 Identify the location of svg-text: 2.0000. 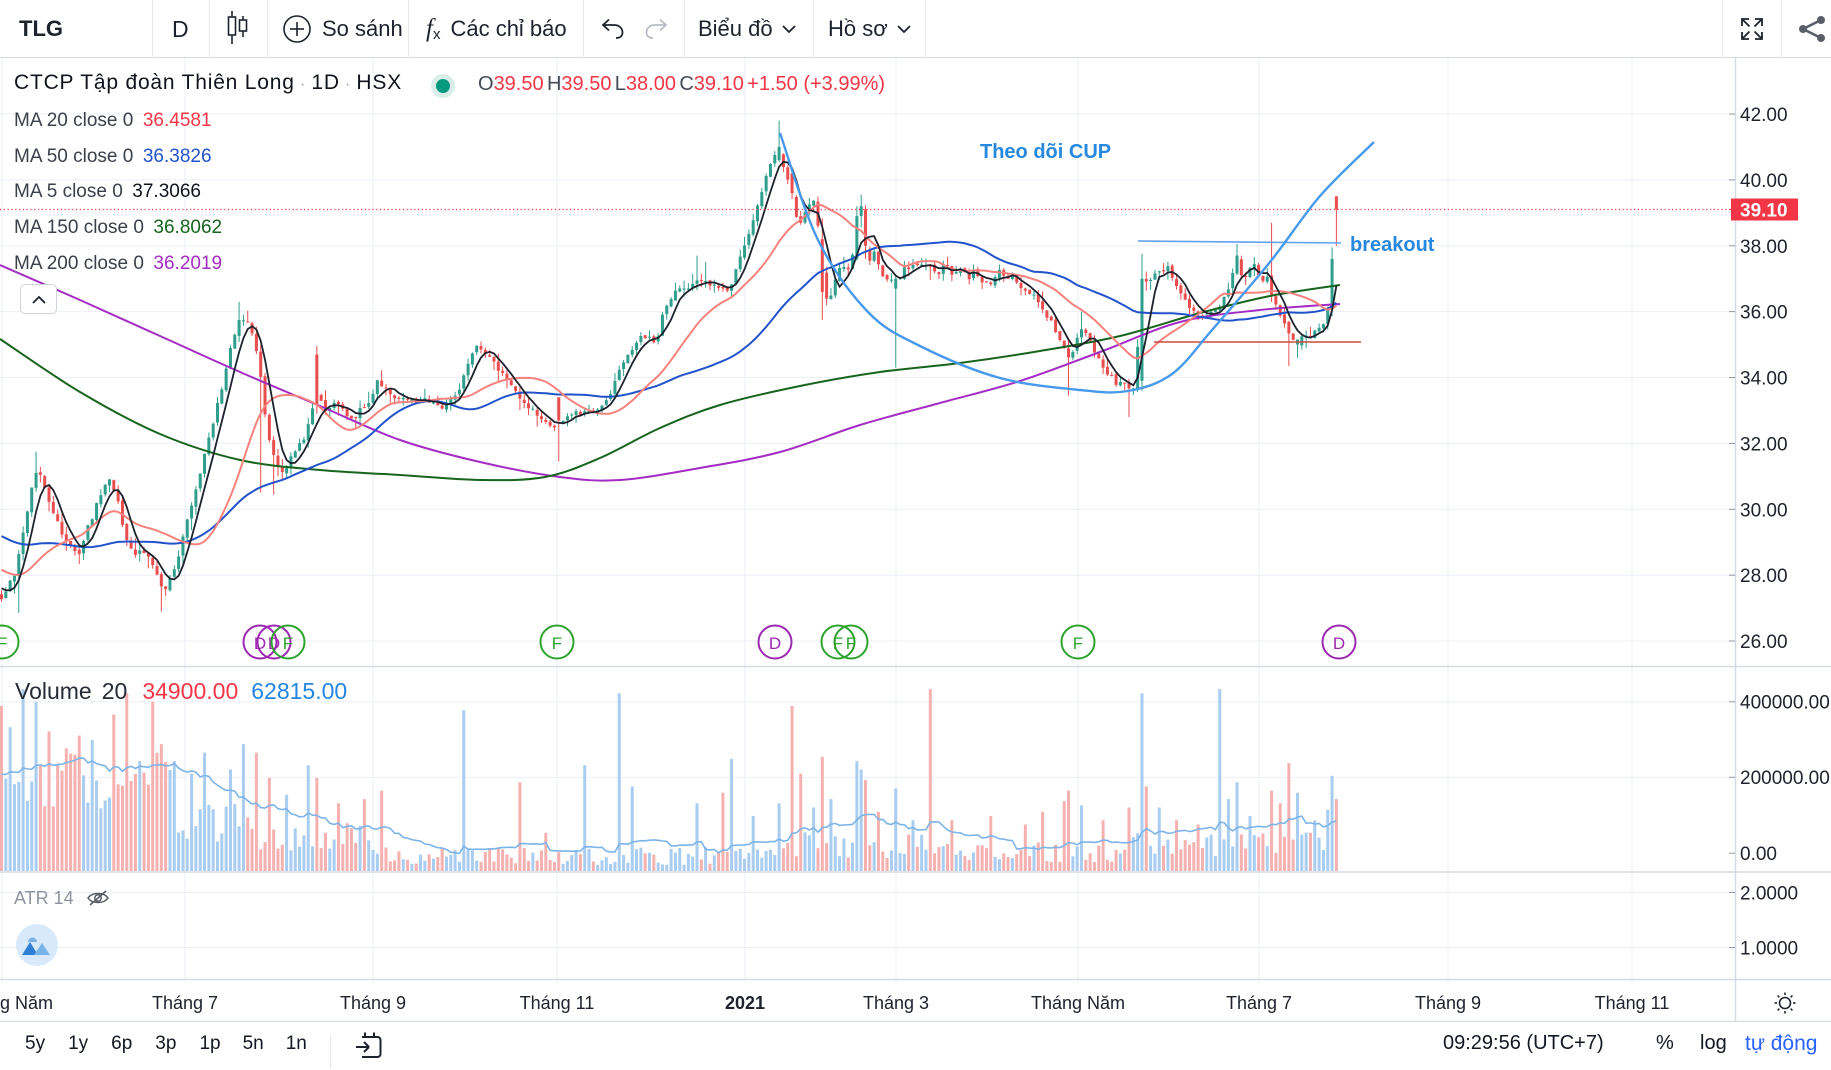
(1769, 894).